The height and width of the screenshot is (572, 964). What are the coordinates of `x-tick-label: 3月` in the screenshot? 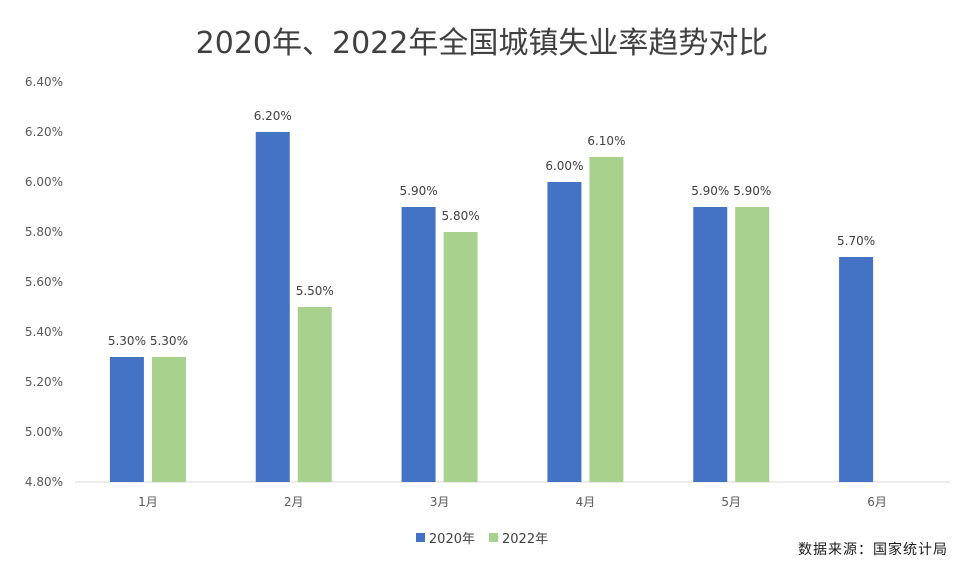 It's located at (440, 502).